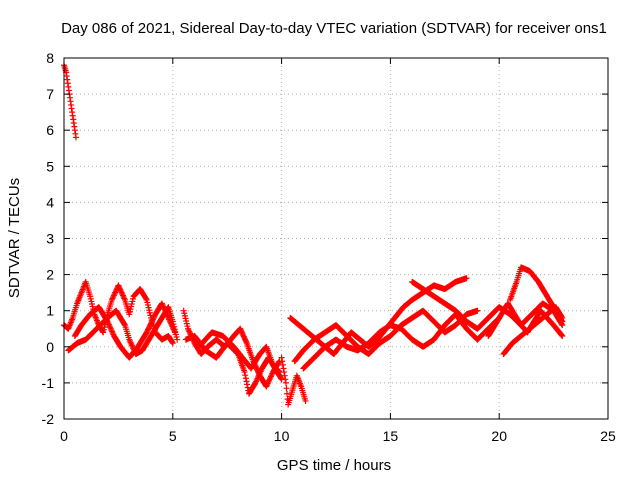 The height and width of the screenshot is (480, 640). I want to click on y-tick-label: 6, so click(50, 130).